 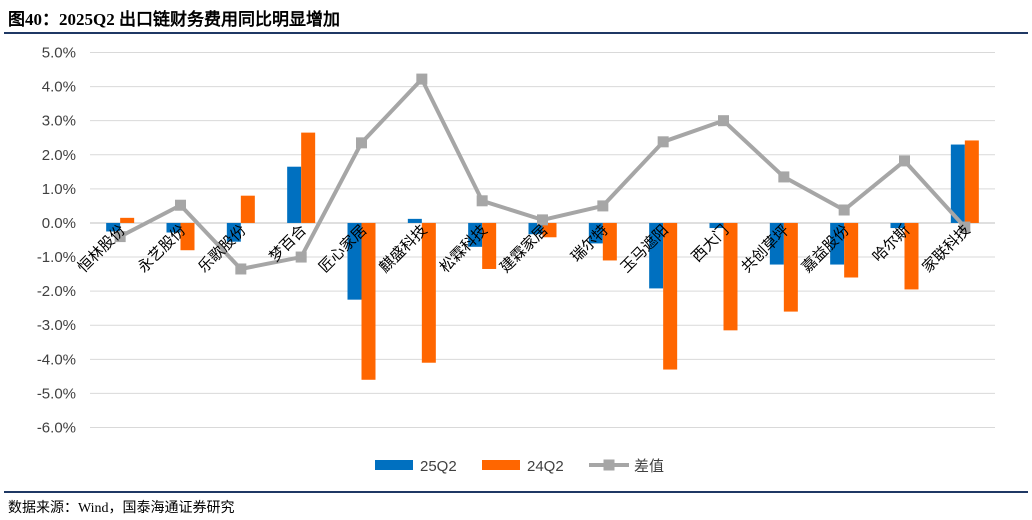 What do you see at coordinates (56, 325) in the screenshot?
I see `y-tick-label: -3.0%` at bounding box center [56, 325].